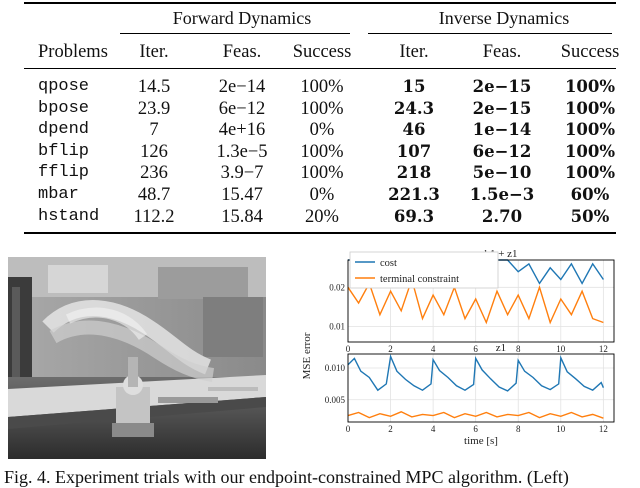 This screenshot has width=640, height=488. I want to click on legend-box, so click(424, 270).